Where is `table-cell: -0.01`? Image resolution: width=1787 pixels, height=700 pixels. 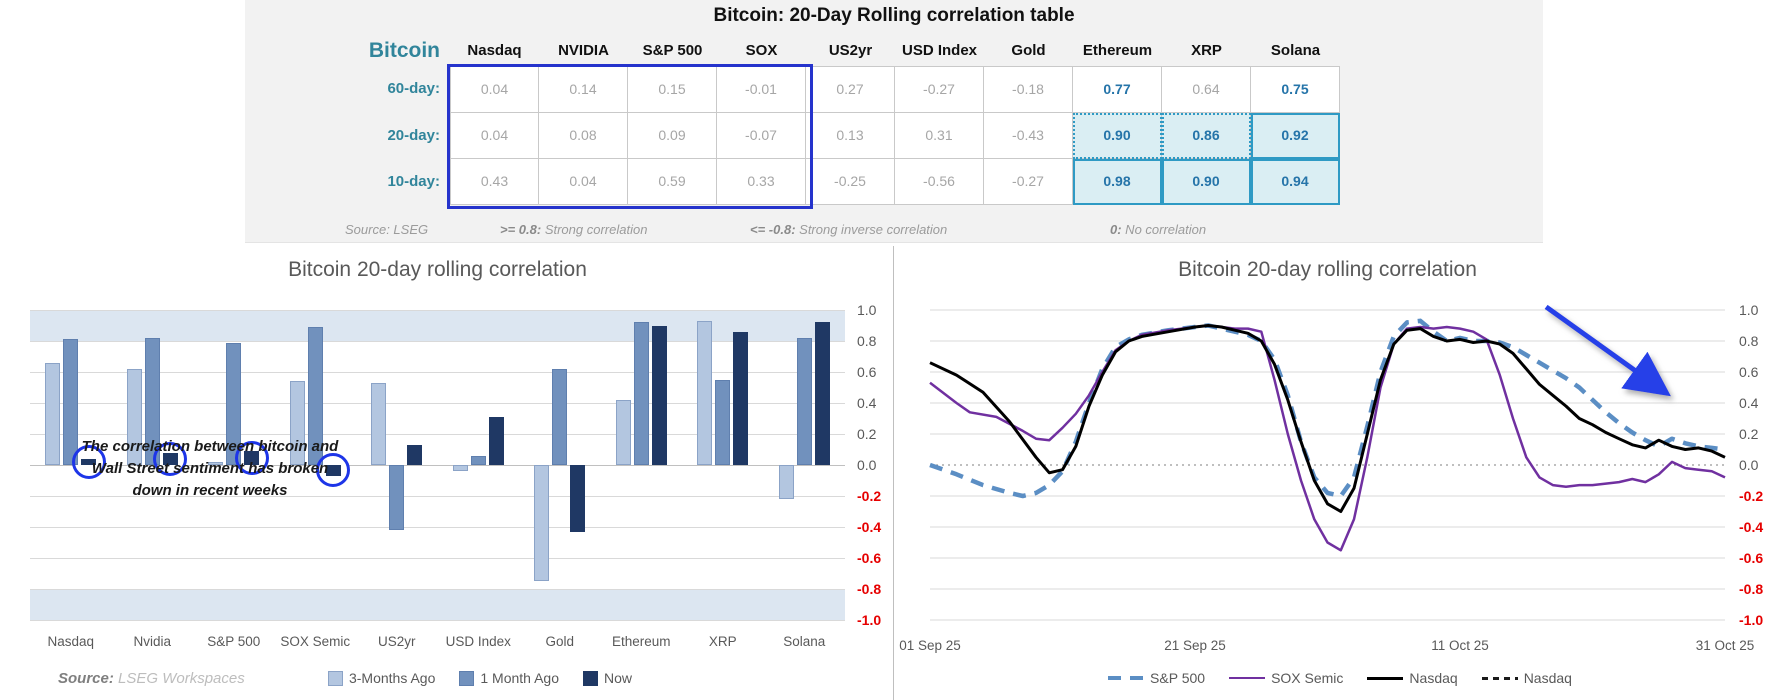
table-cell: -0.01 is located at coordinates (761, 89).